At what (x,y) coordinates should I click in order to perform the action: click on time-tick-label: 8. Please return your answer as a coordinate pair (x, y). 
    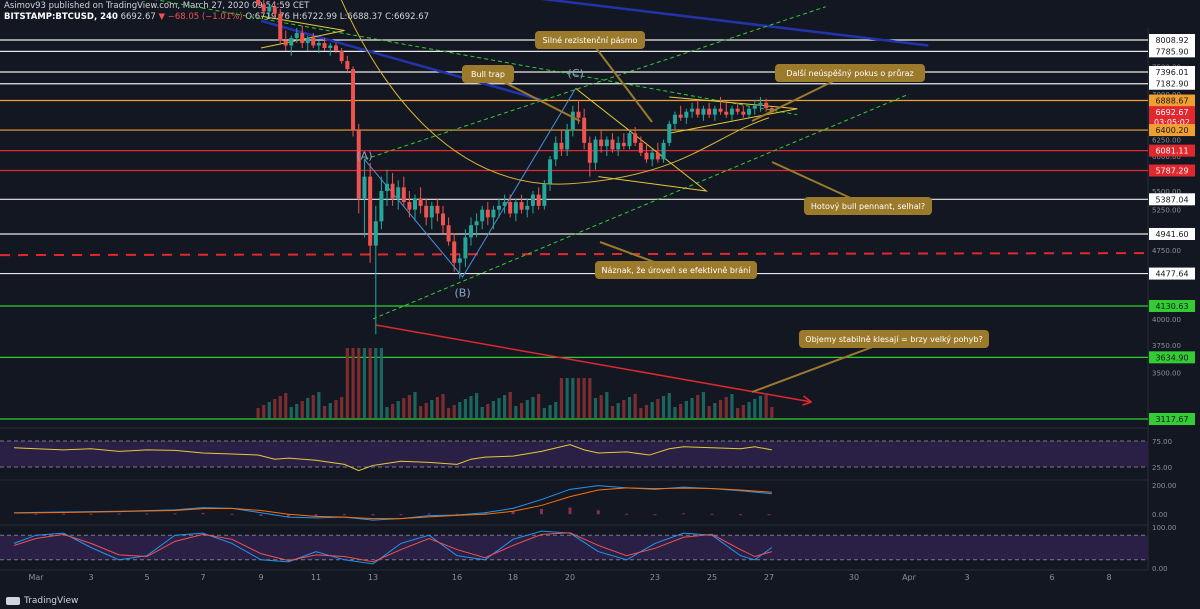
    Looking at the image, I should click on (1108, 577).